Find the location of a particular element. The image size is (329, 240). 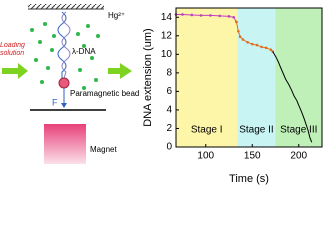

surface is located at coordinates (66, 6).